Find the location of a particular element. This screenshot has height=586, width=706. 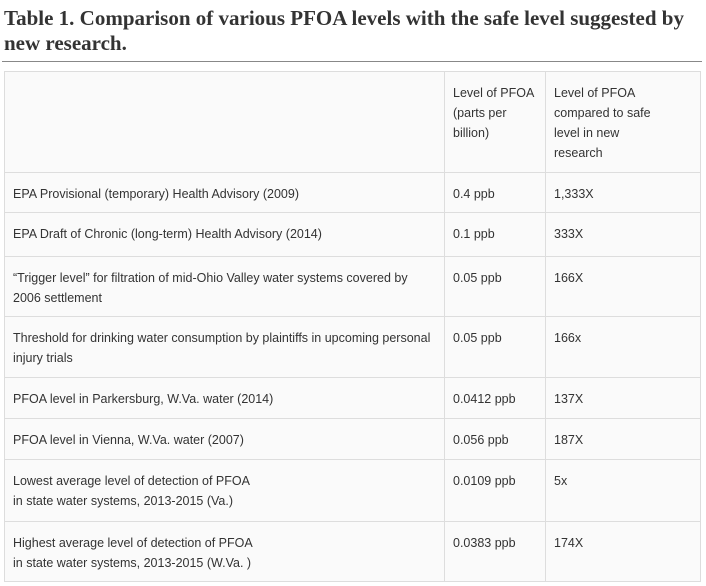

table-cell: 0.0412 ppb is located at coordinates (495, 398).